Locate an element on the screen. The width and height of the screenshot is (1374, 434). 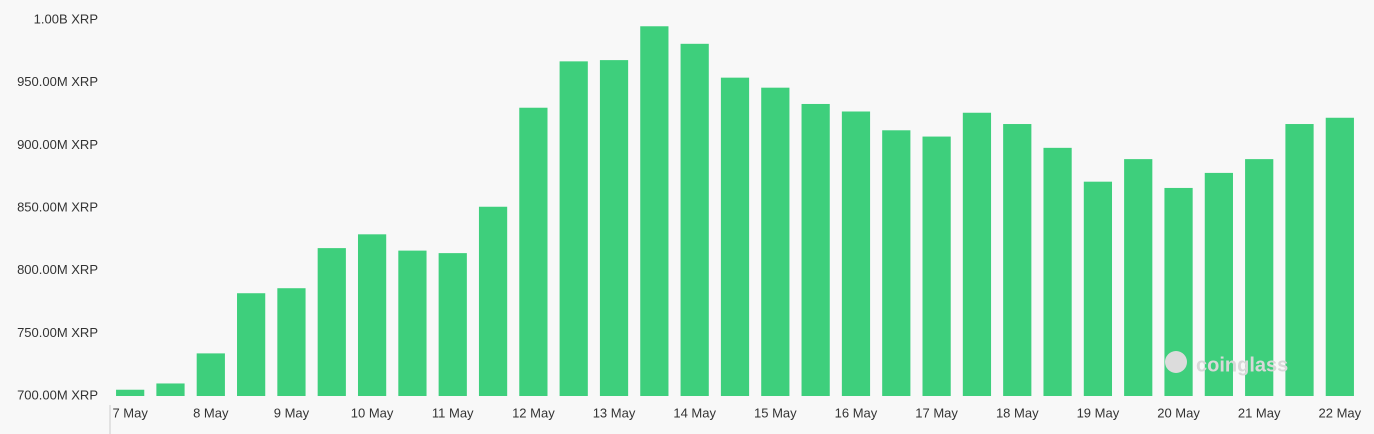
x-tick-label: 12 May is located at coordinates (533, 412).